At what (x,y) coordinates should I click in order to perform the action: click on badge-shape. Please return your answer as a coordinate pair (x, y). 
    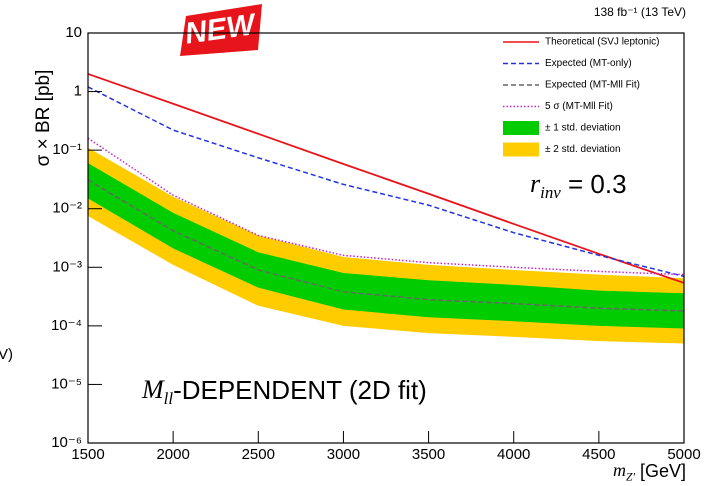
    Looking at the image, I should click on (221, 30).